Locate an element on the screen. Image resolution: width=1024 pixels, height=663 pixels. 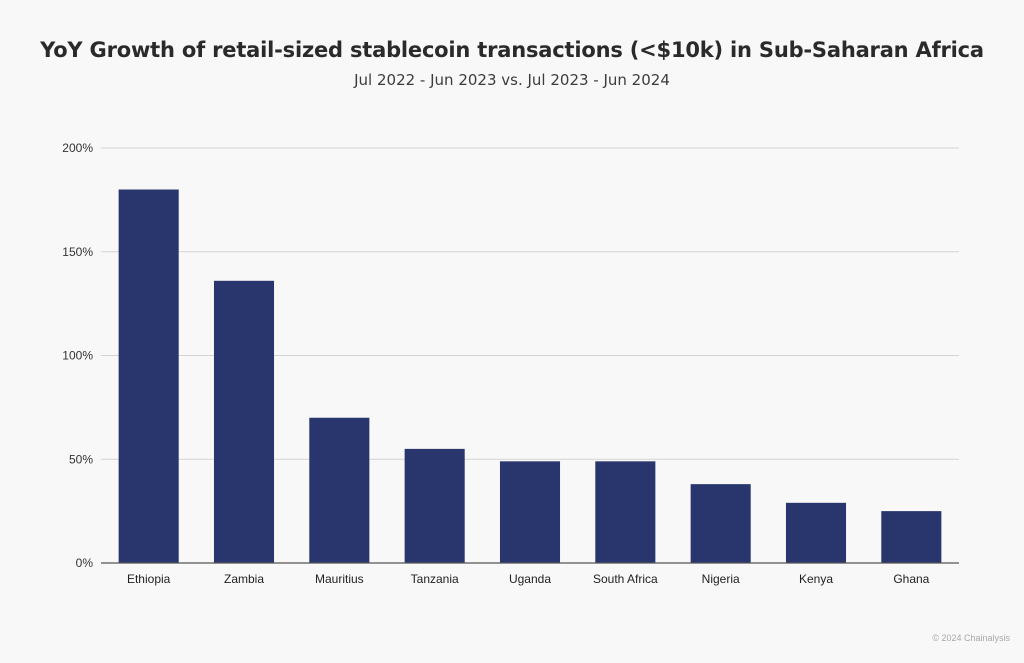
y-tick-label: 50% is located at coordinates (81, 459).